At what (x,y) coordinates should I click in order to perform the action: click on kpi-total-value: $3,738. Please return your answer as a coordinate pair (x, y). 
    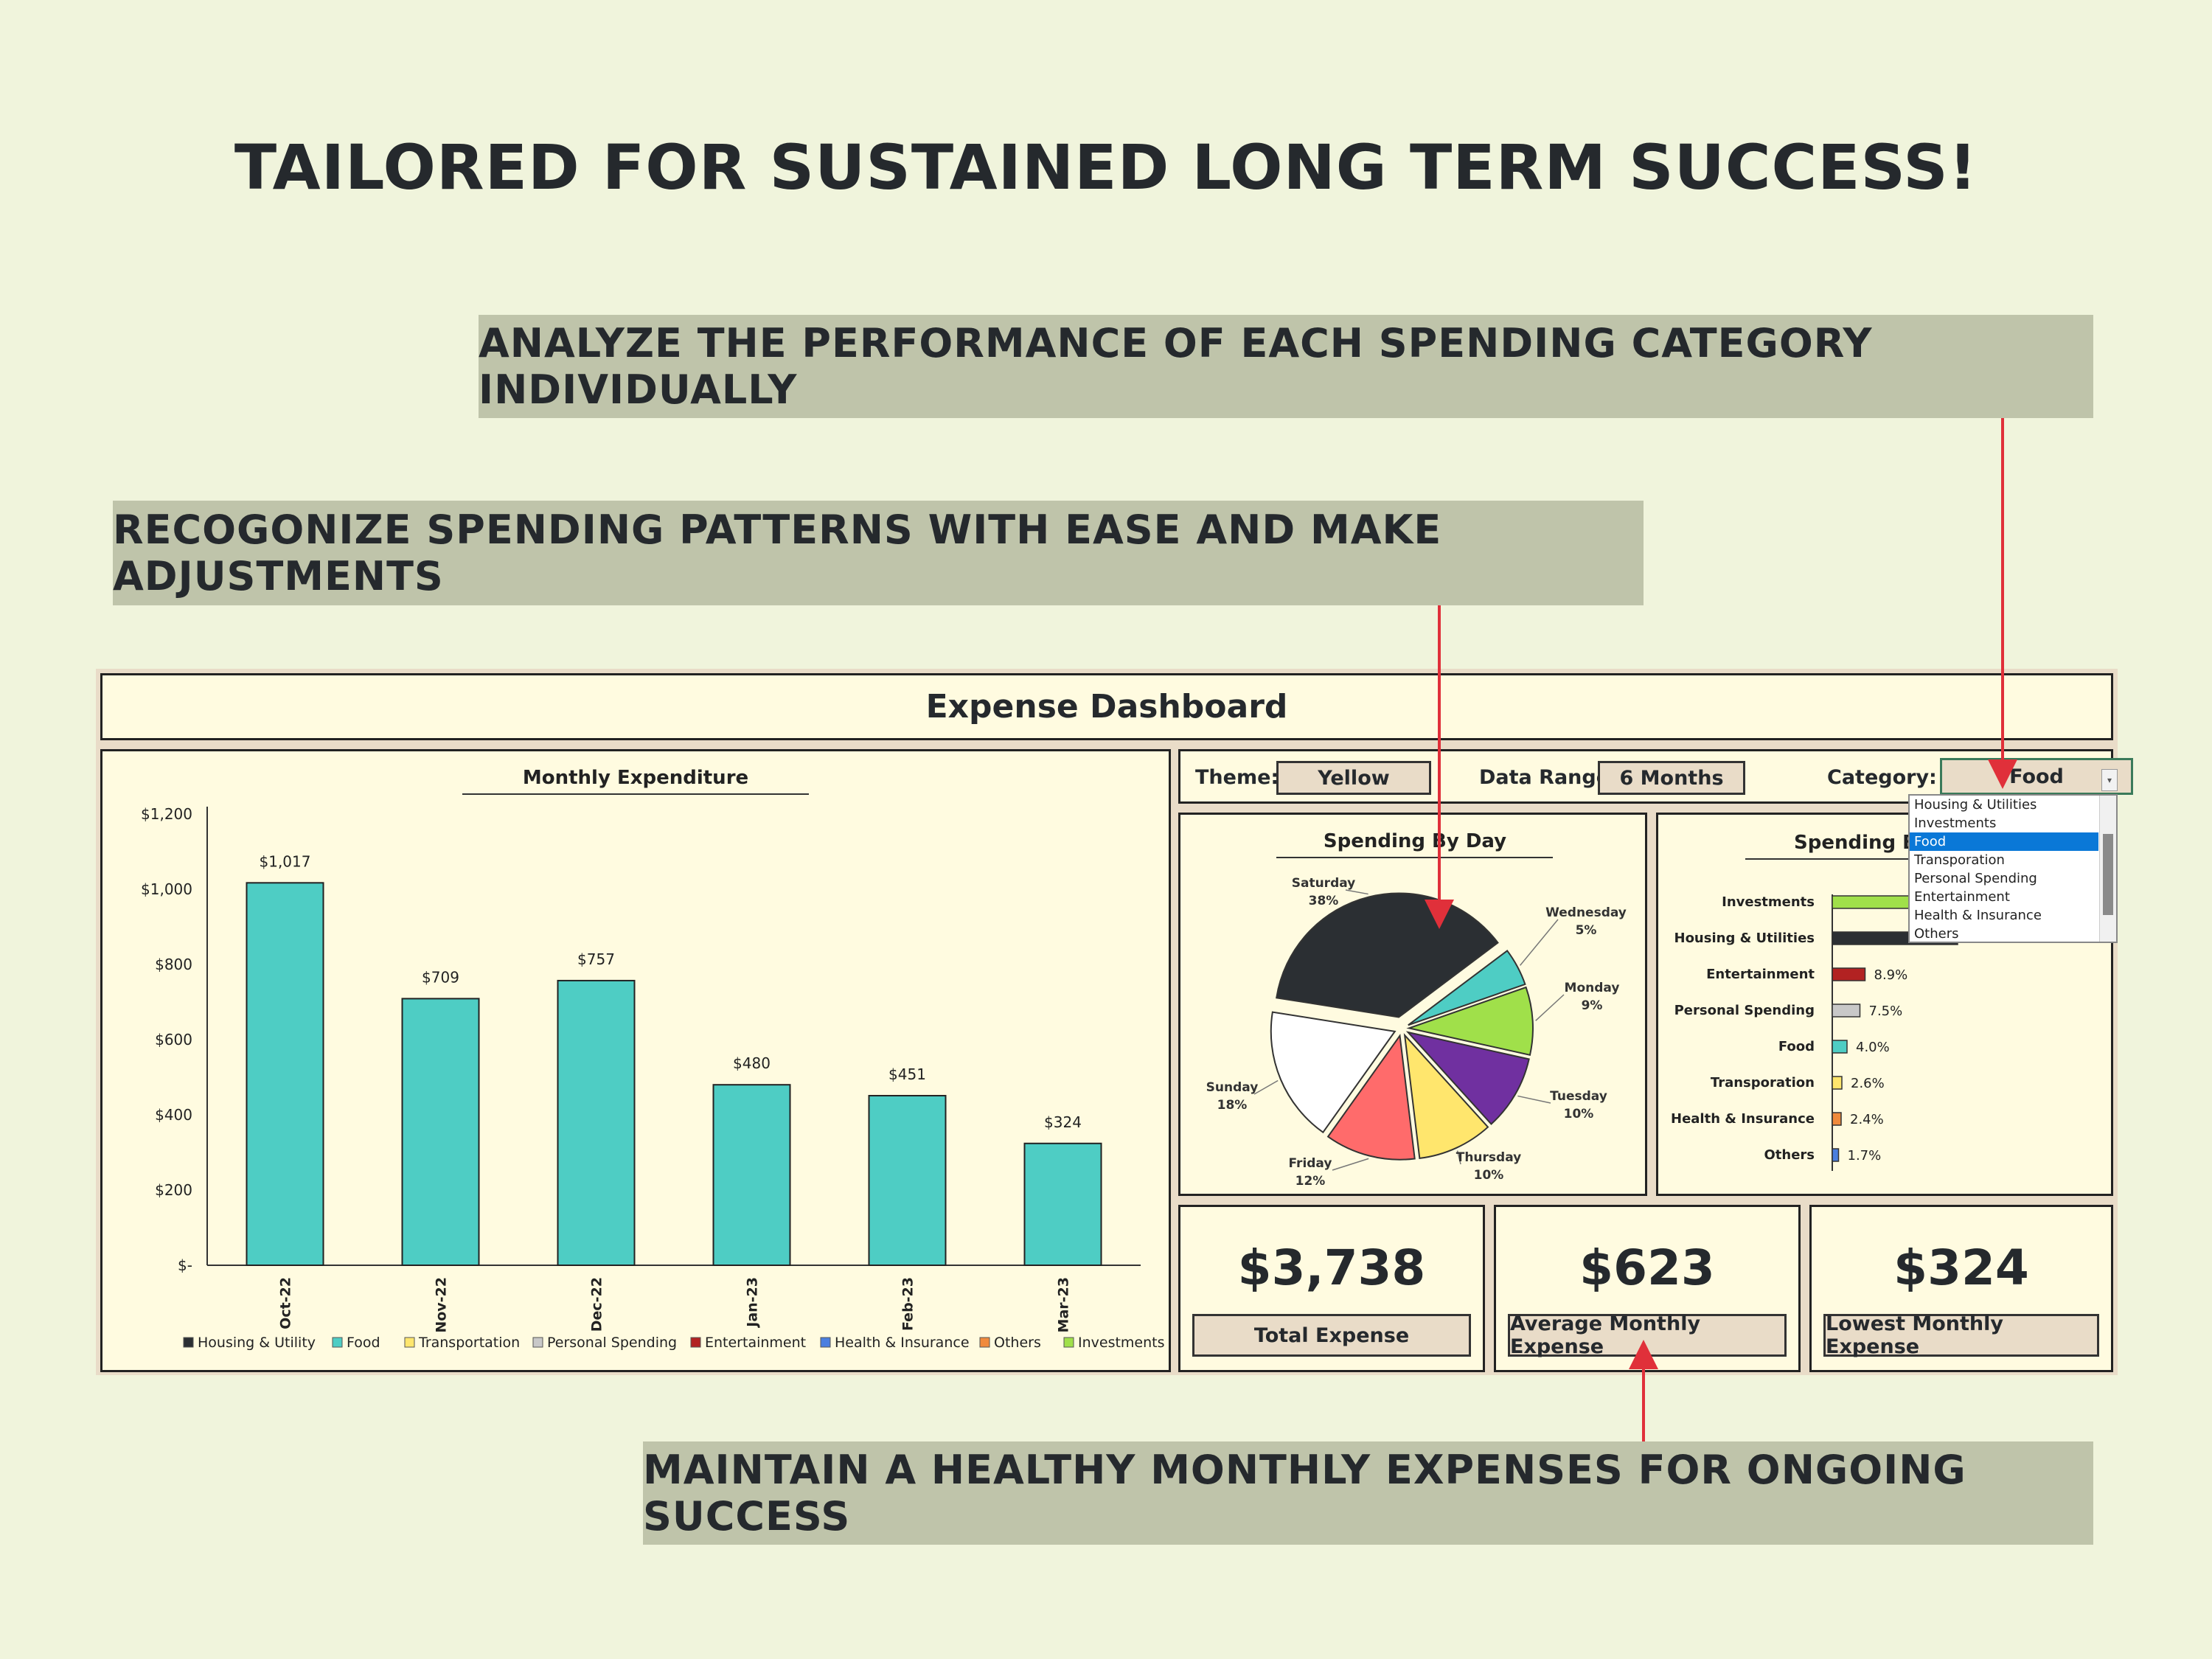
    Looking at the image, I should click on (1331, 1267).